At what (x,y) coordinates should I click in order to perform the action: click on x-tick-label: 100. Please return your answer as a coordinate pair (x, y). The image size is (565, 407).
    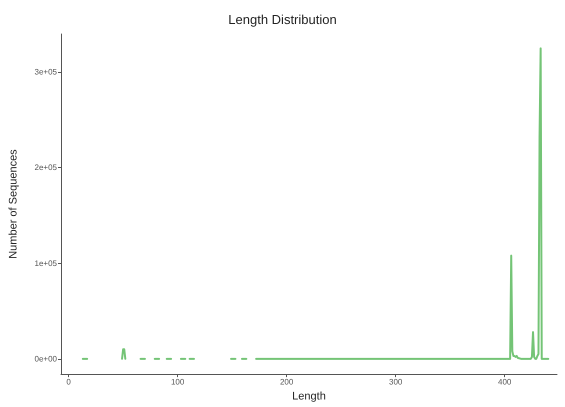
    Looking at the image, I should click on (177, 382).